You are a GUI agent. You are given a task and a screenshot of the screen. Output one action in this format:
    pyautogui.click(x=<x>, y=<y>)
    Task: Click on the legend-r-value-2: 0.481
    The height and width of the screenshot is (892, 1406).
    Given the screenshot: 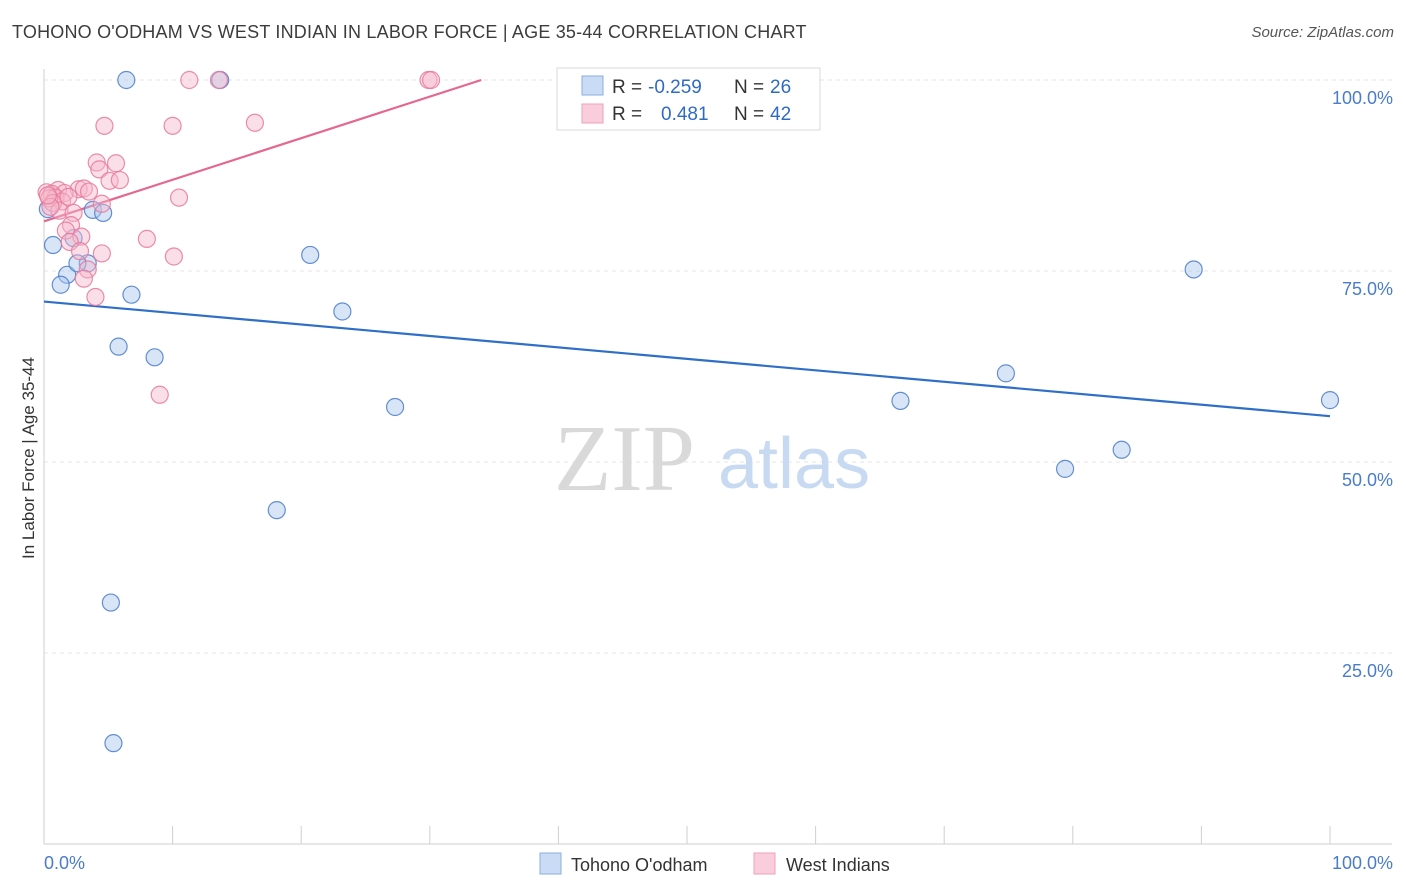 What is the action you would take?
    pyautogui.click(x=685, y=114)
    